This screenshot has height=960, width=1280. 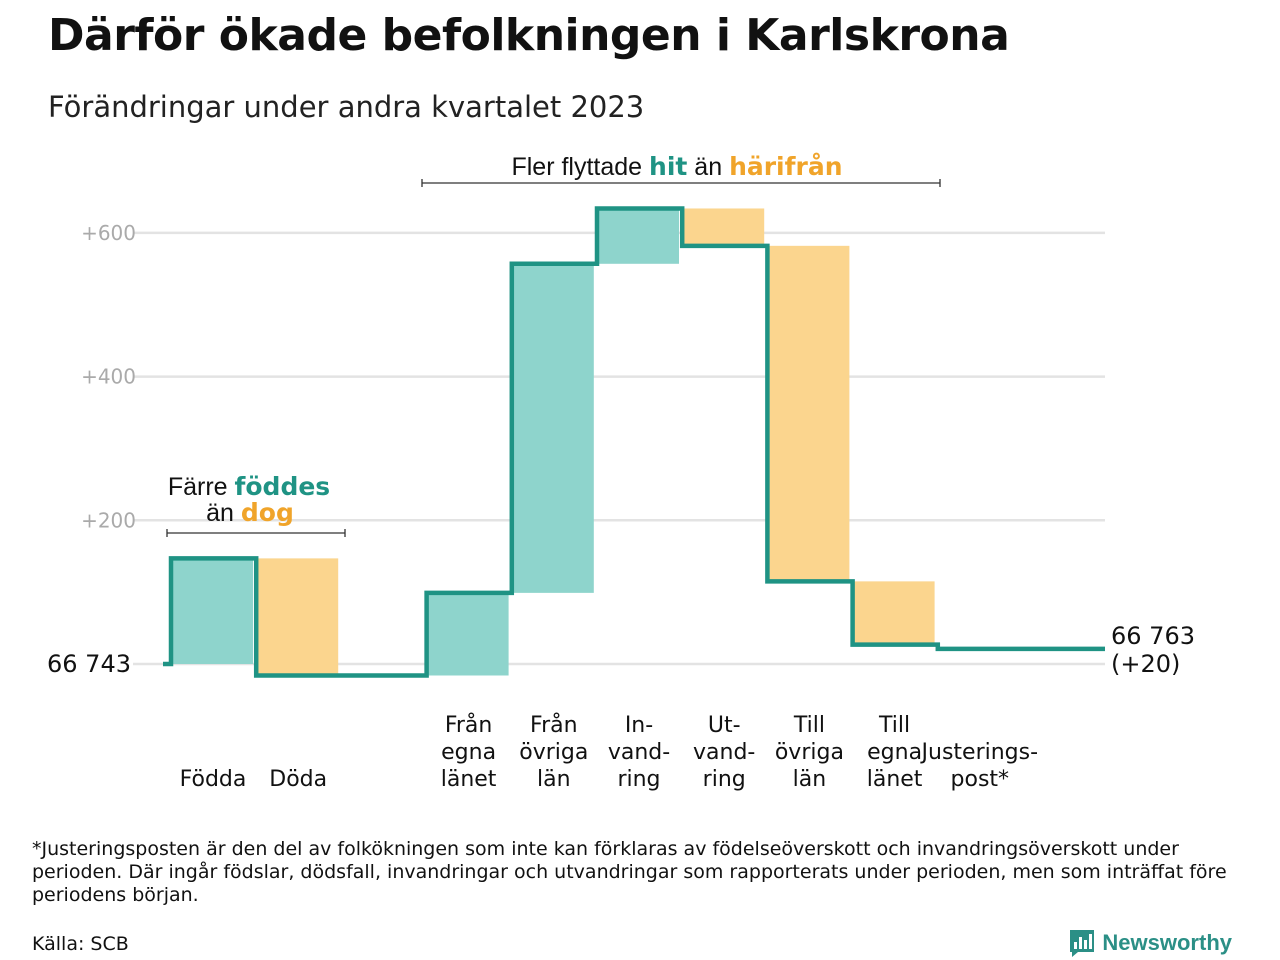 I want to click on newsworthy-logo: Newsworthy, so click(x=1150, y=943).